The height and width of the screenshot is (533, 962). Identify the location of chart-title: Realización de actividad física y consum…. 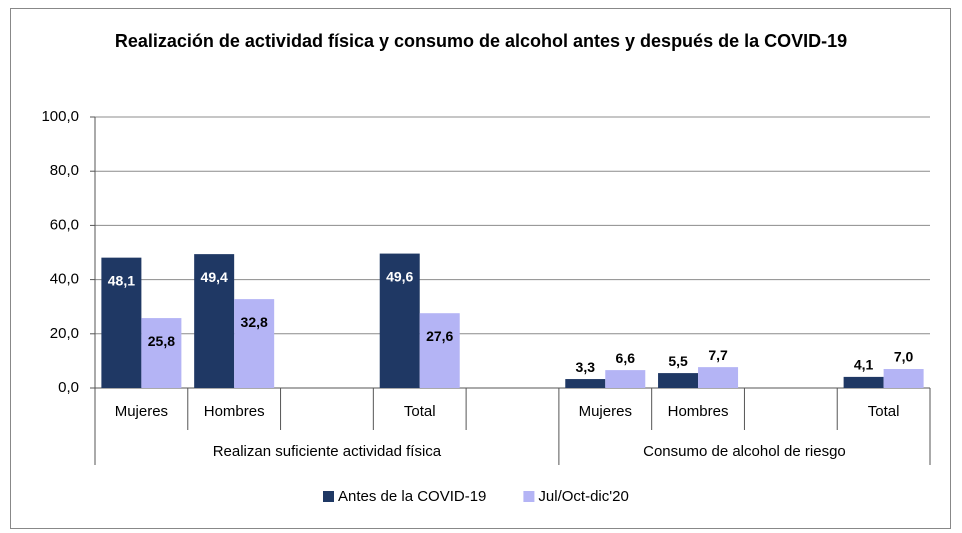
(481, 41).